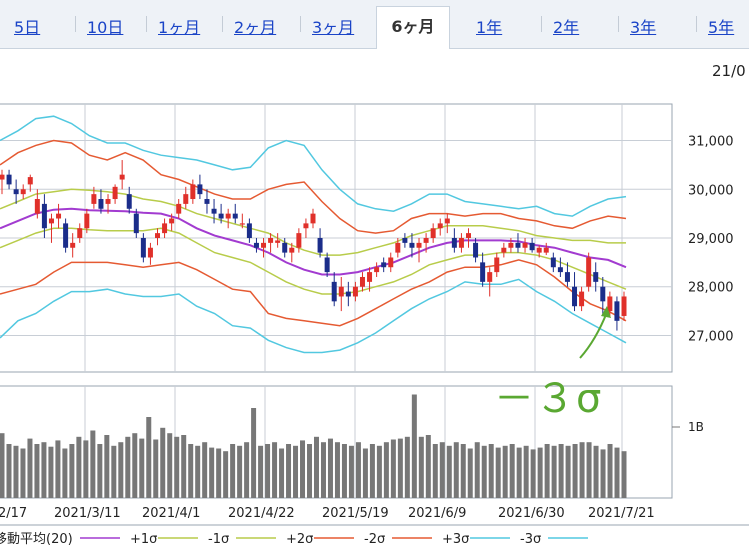 Image resolution: width=749 pixels, height=559 pixels. What do you see at coordinates (105, 27) in the screenshot?
I see `tab-1: 10日` at bounding box center [105, 27].